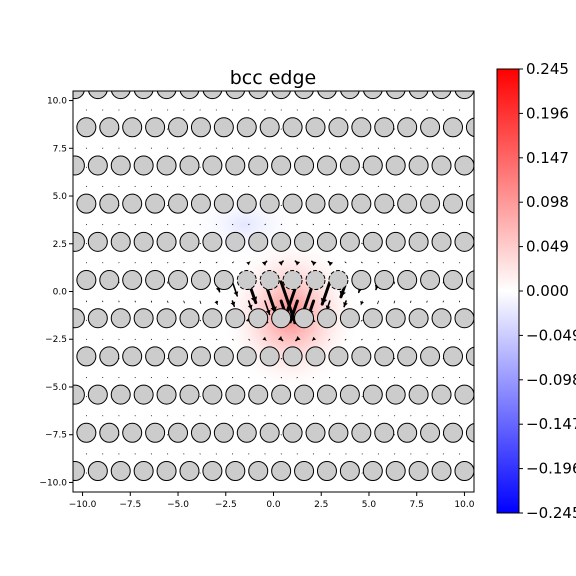 The height and width of the screenshot is (576, 576). Describe the element at coordinates (369, 505) in the screenshot. I see `x-tick-label: 5.0` at that location.